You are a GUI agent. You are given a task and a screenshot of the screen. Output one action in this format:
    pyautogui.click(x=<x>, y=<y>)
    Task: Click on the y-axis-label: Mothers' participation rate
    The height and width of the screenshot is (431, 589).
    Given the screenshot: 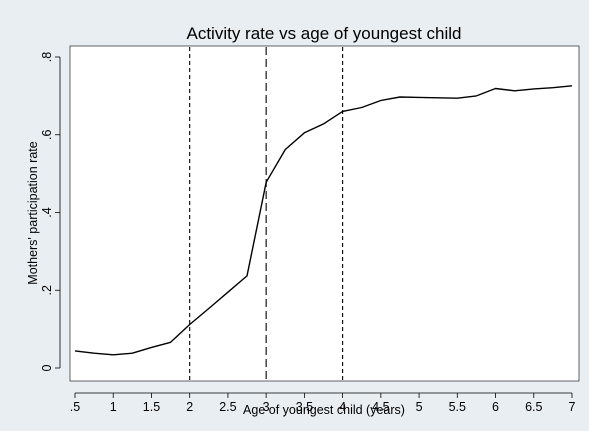 What is the action you would take?
    pyautogui.click(x=33, y=212)
    